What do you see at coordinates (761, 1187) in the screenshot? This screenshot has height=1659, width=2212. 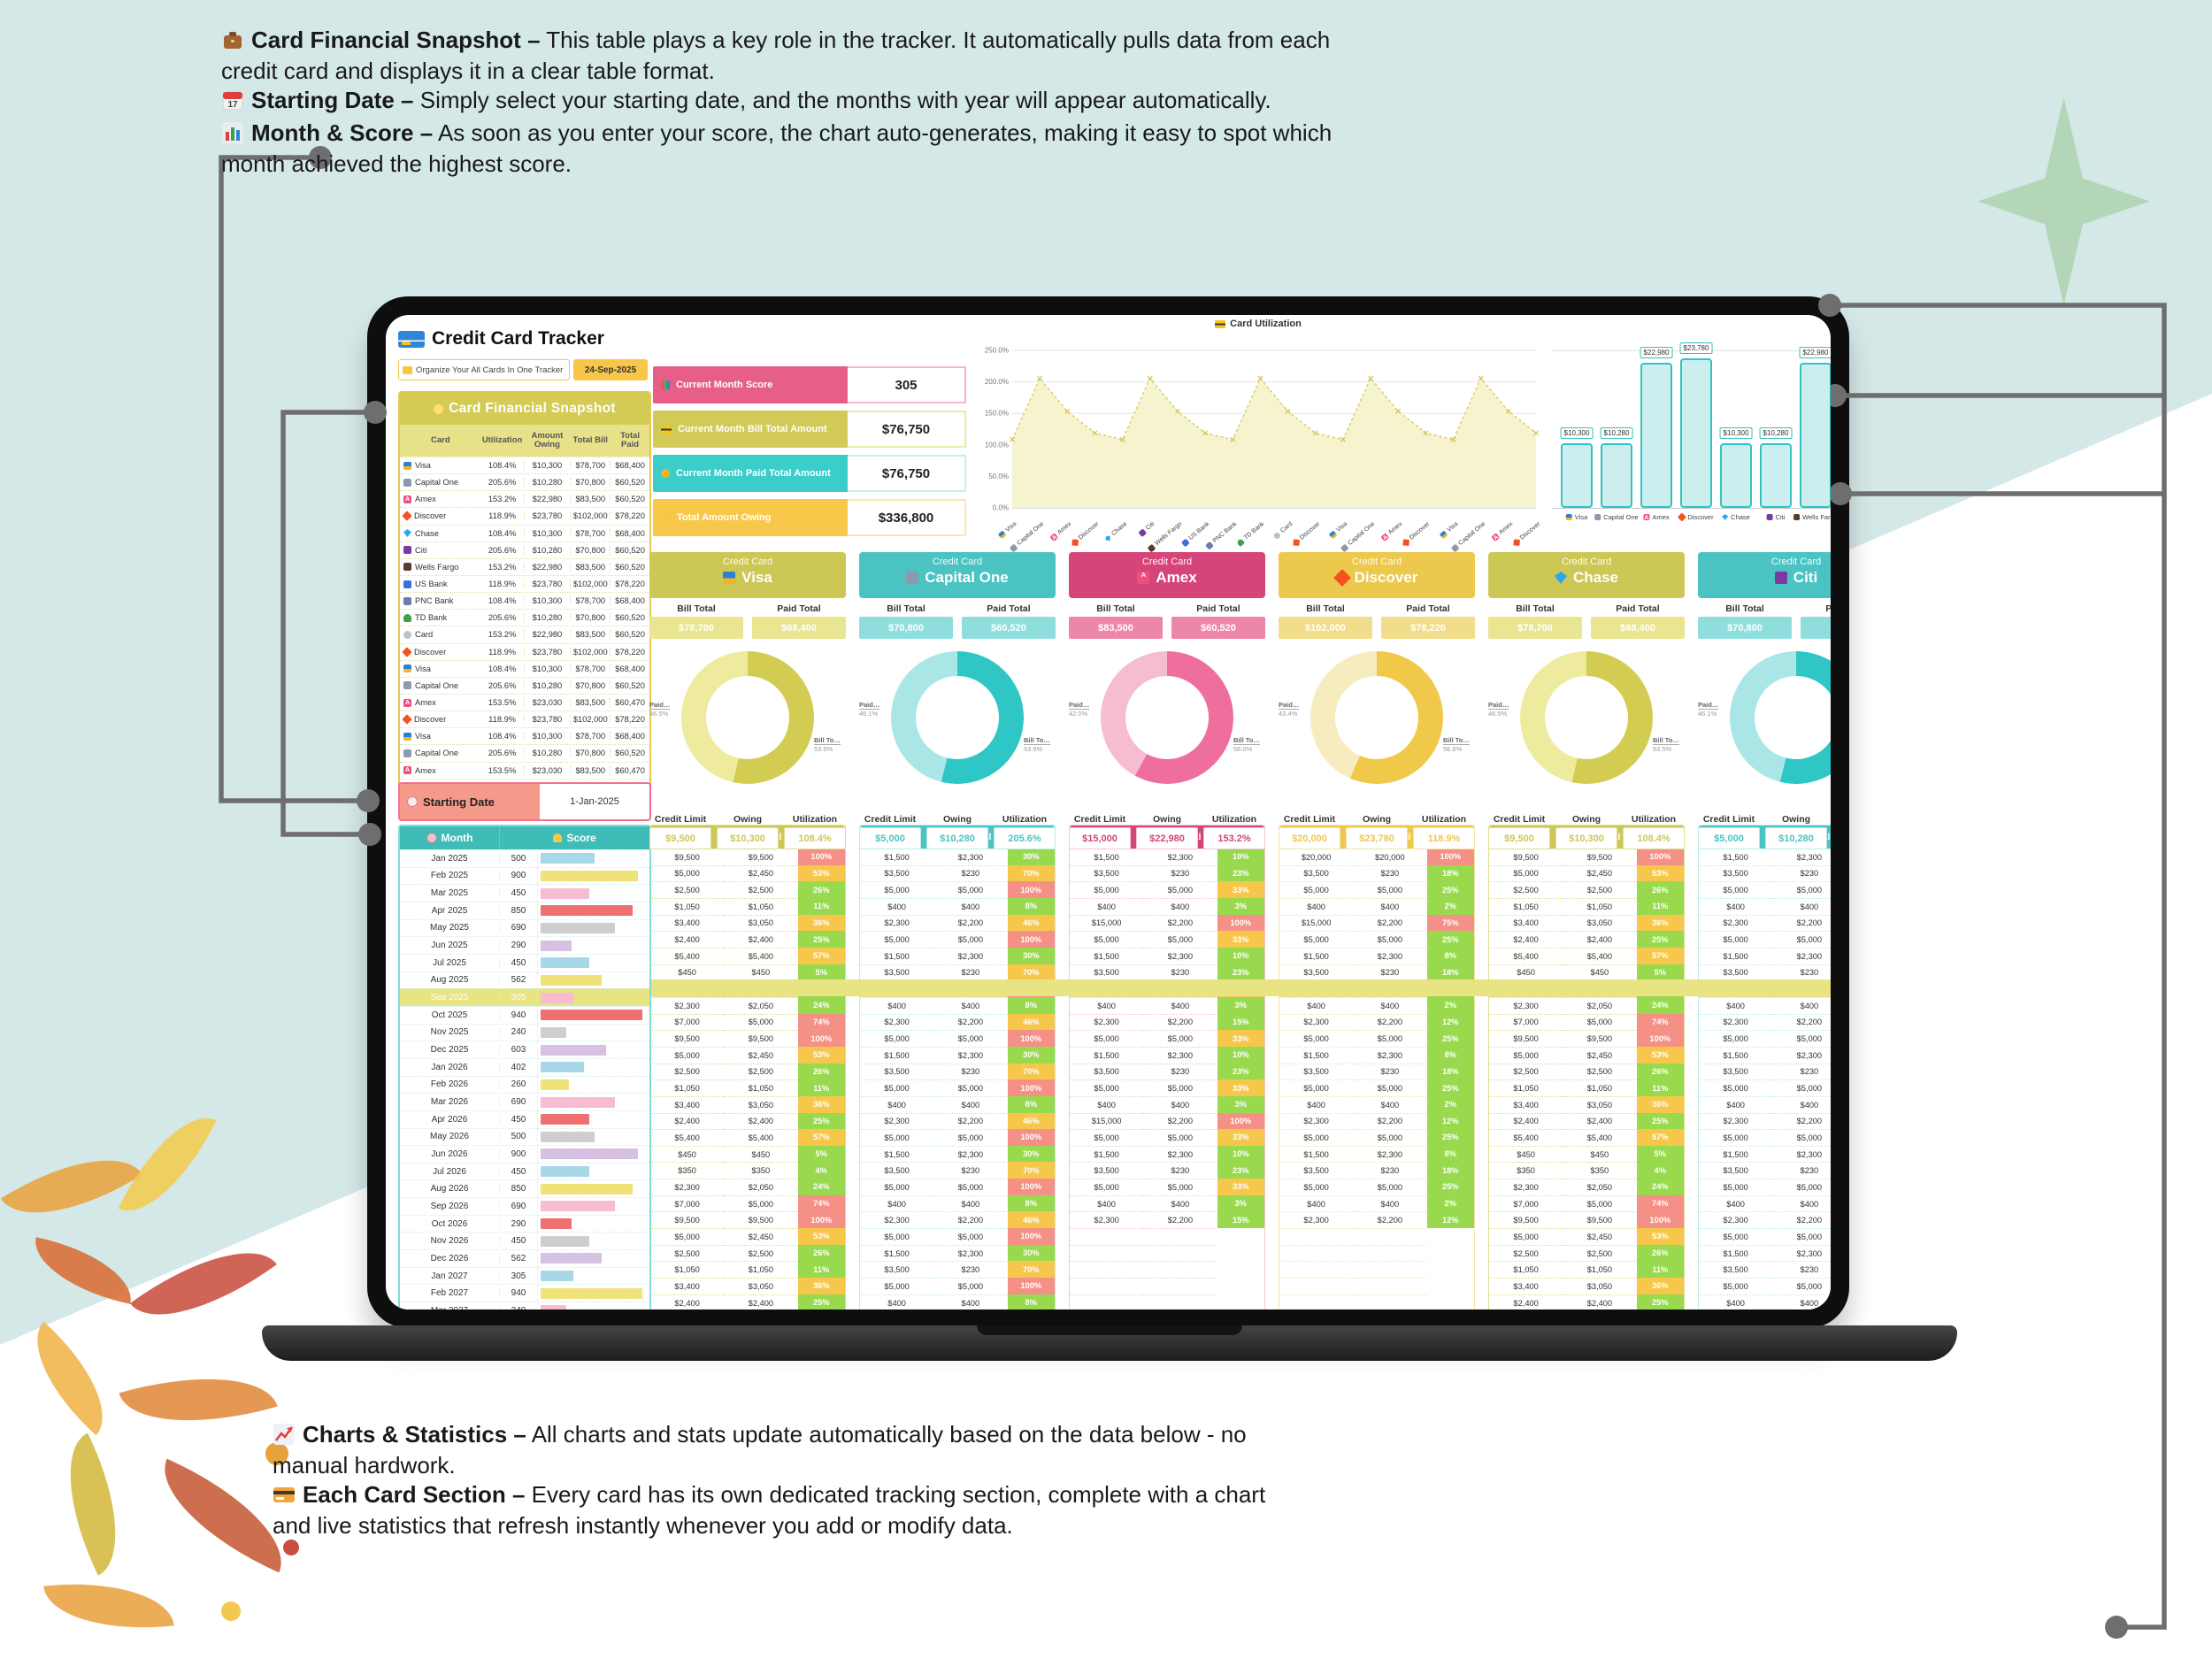 I see `monthly-paid-cell: $2,050` at bounding box center [761, 1187].